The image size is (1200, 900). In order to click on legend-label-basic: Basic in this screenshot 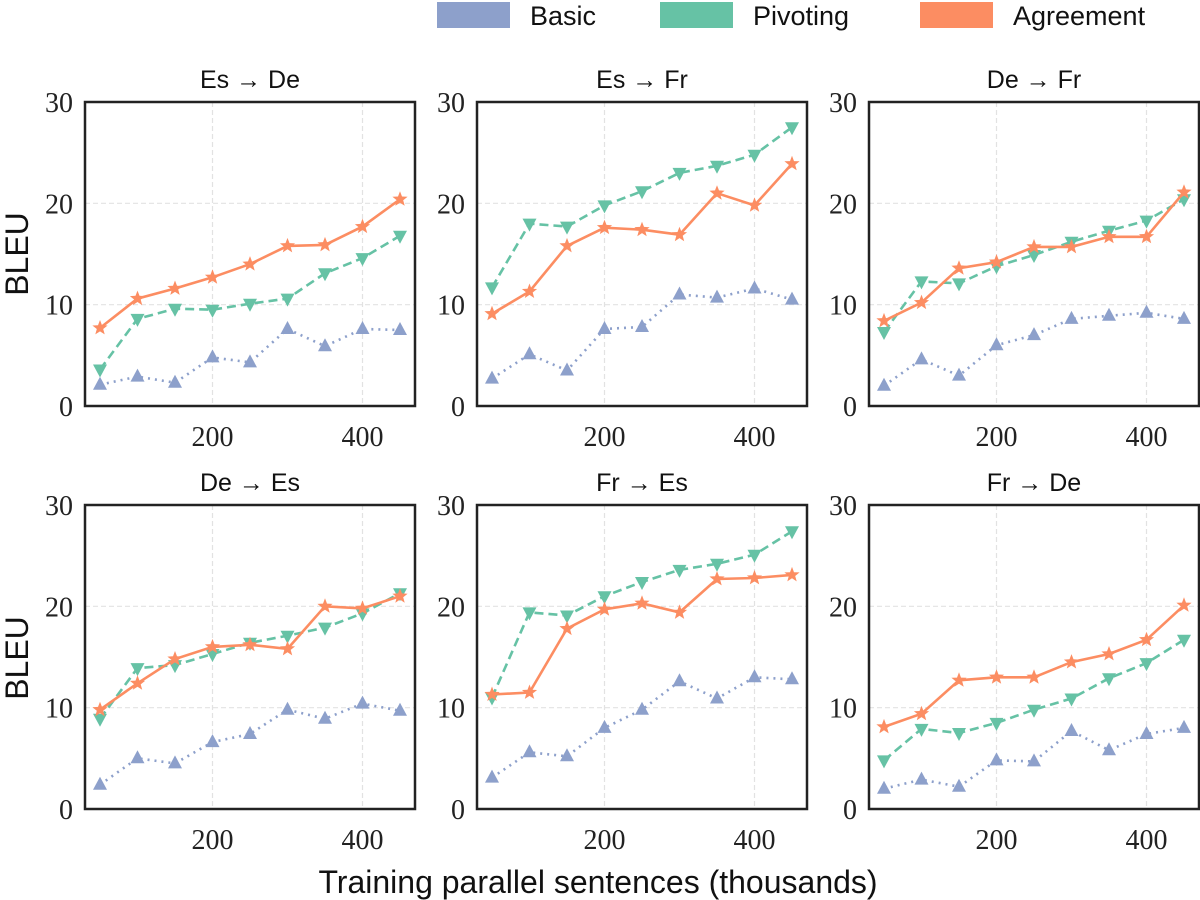, I will do `click(563, 16)`.